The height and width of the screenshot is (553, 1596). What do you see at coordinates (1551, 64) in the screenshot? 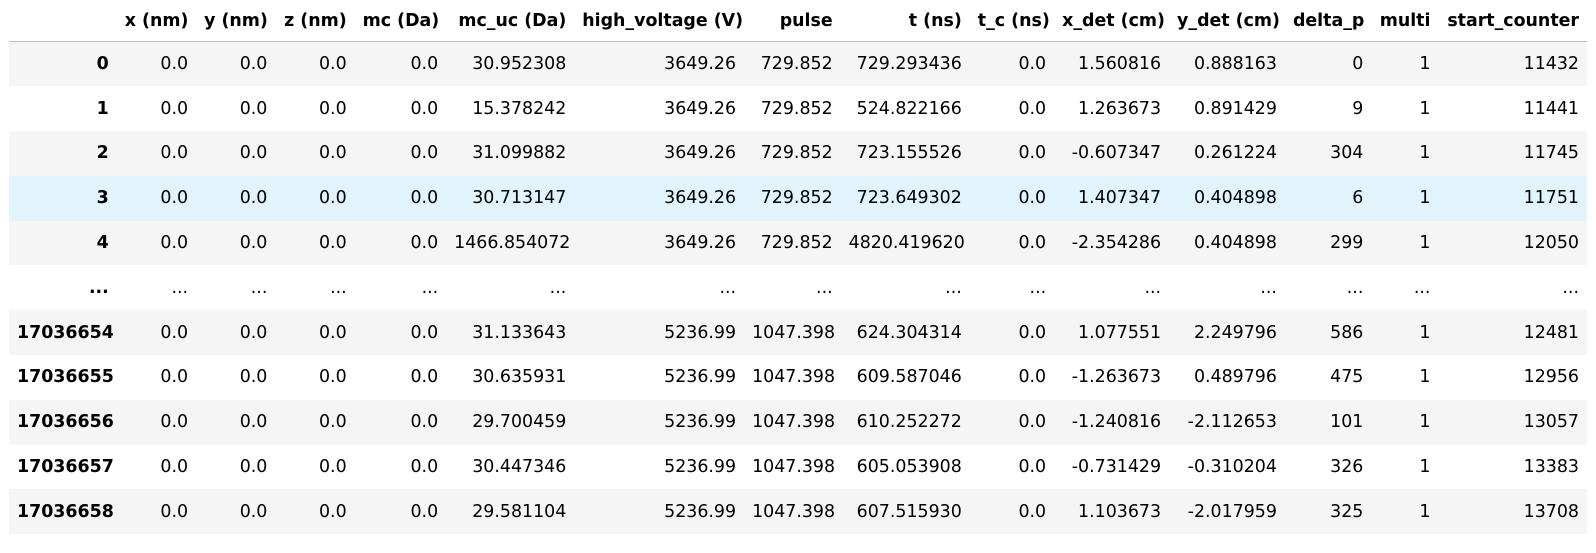
I see `table-cell: 11432` at bounding box center [1551, 64].